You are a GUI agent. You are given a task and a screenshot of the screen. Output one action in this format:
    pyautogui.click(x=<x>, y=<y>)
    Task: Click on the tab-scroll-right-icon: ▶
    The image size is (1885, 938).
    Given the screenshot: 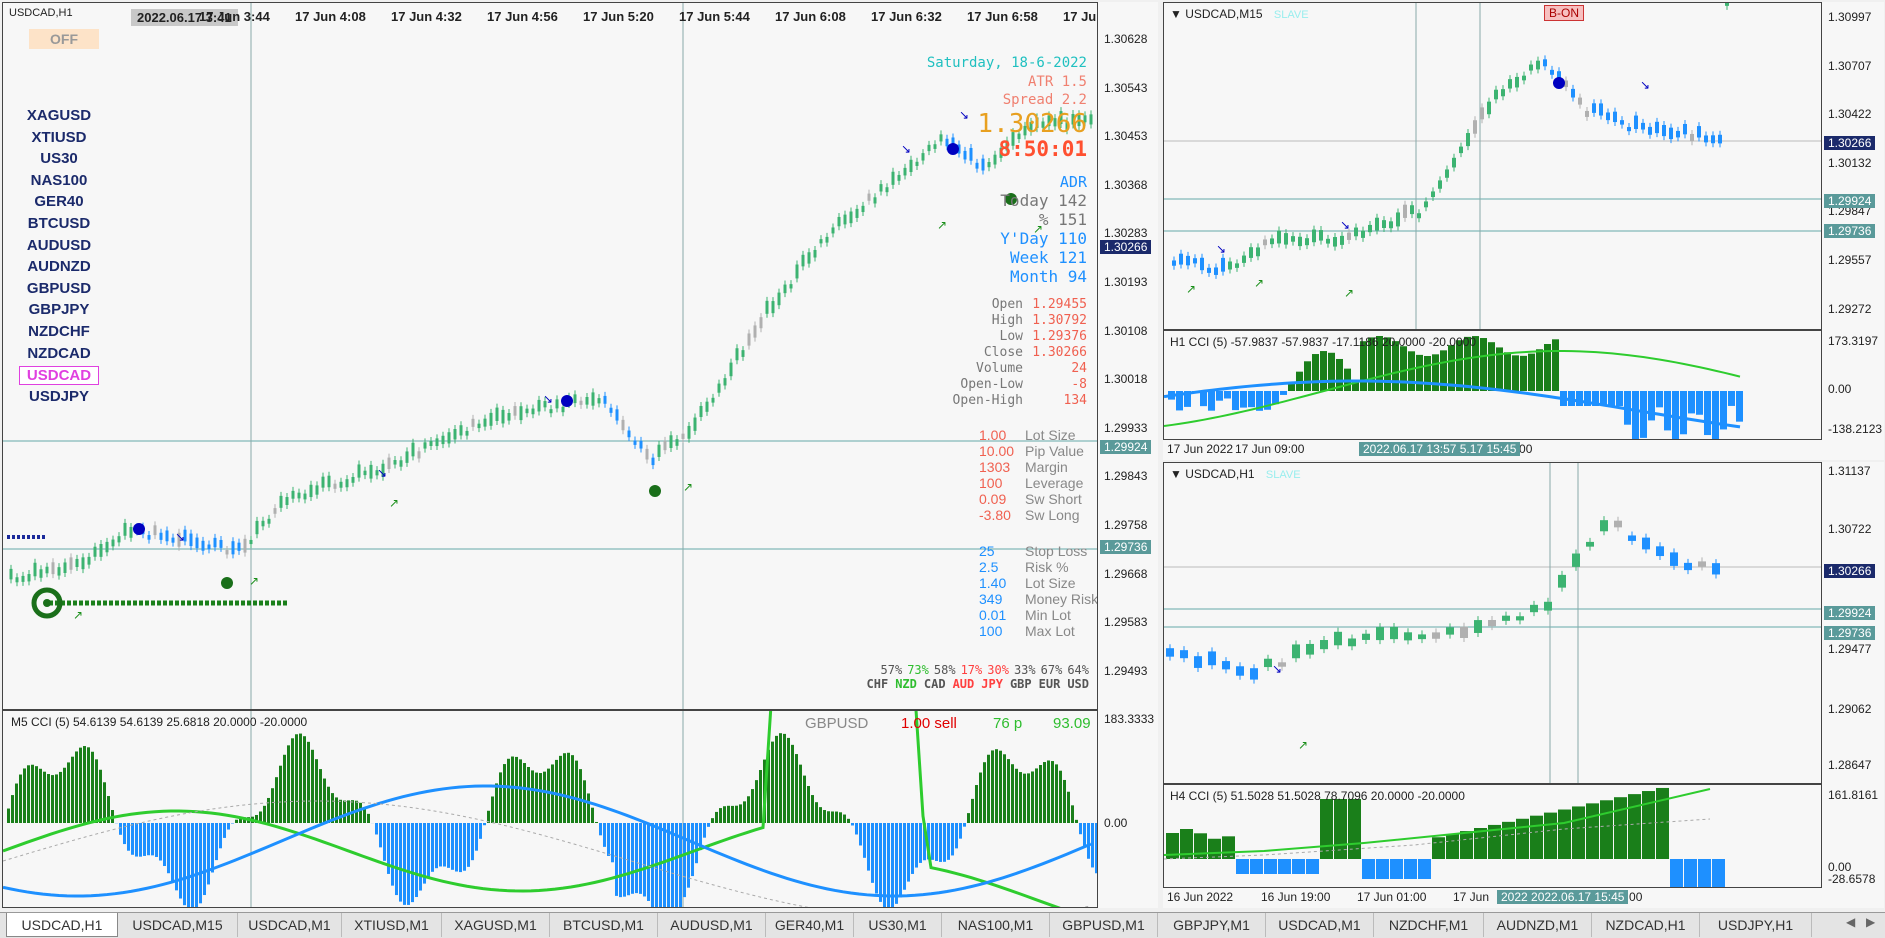 What is the action you would take?
    pyautogui.click(x=1871, y=922)
    